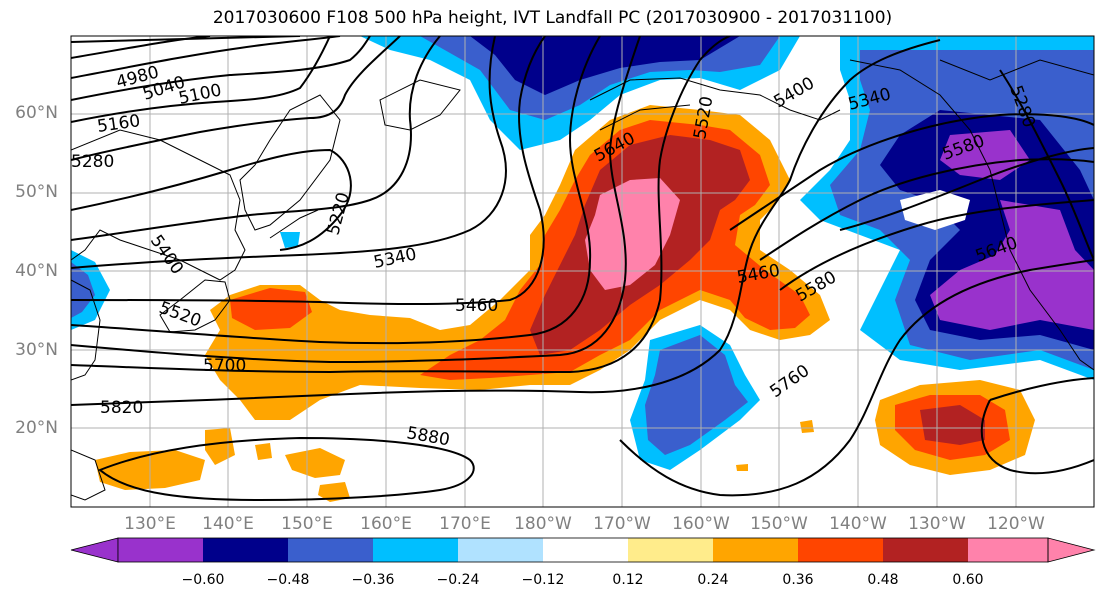  What do you see at coordinates (92, 162) in the screenshot?
I see `contour-label: 5280` at bounding box center [92, 162].